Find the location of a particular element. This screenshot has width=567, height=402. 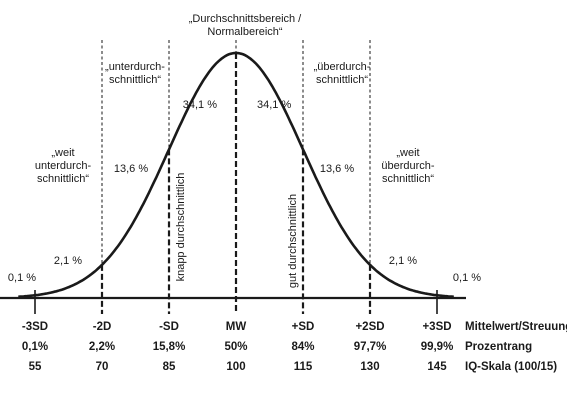

table-cell: -3SD is located at coordinates (35, 327).